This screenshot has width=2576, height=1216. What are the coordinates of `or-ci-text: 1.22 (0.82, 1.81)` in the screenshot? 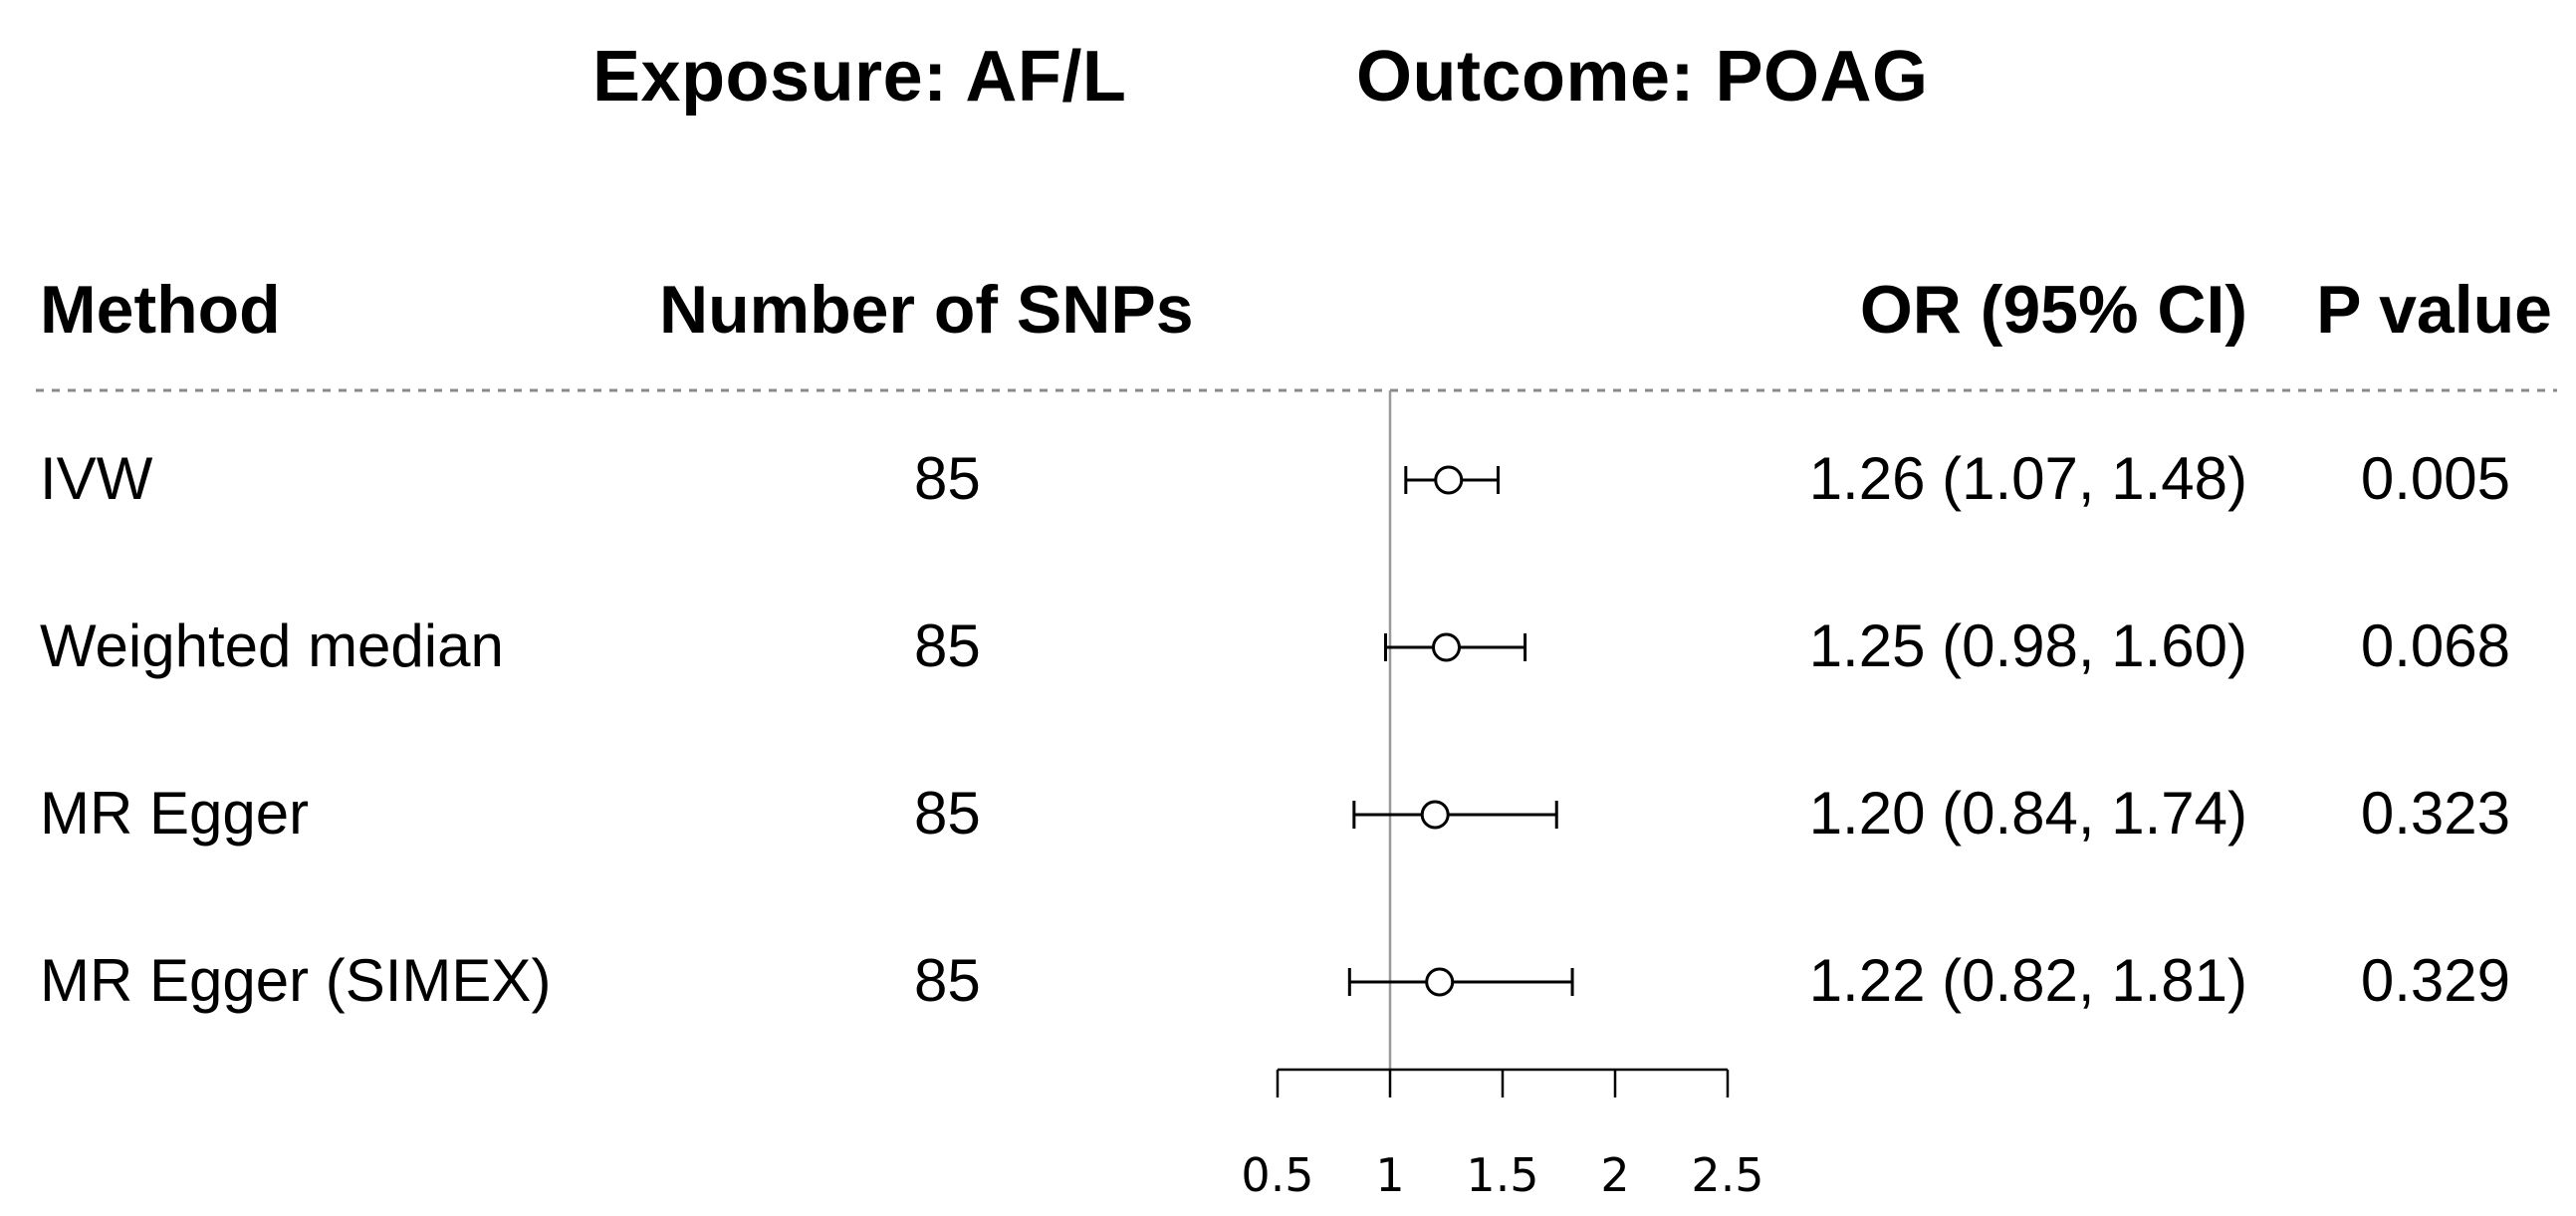 It's located at (2027, 980).